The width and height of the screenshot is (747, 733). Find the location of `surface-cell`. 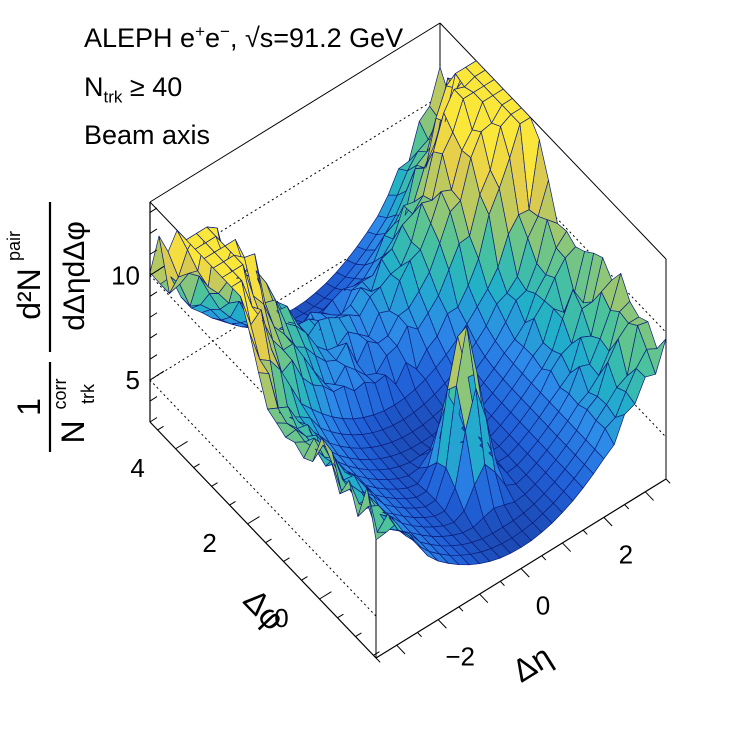

surface-cell is located at coordinates (656, 356).